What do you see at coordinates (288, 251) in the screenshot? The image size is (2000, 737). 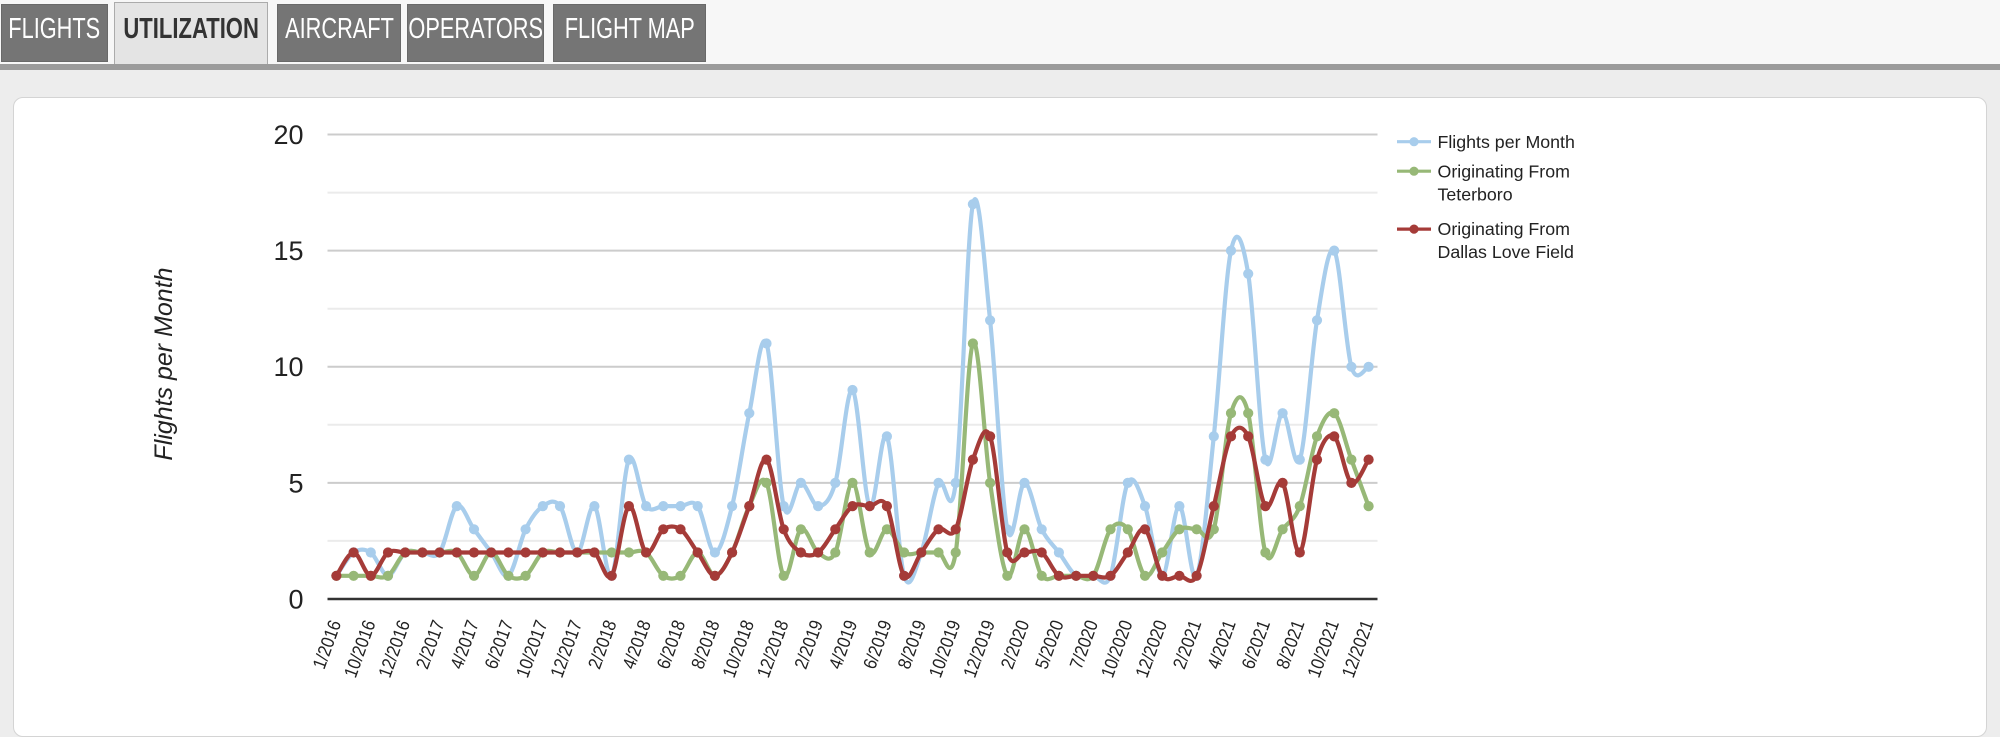 I see `svg-text: 15` at bounding box center [288, 251].